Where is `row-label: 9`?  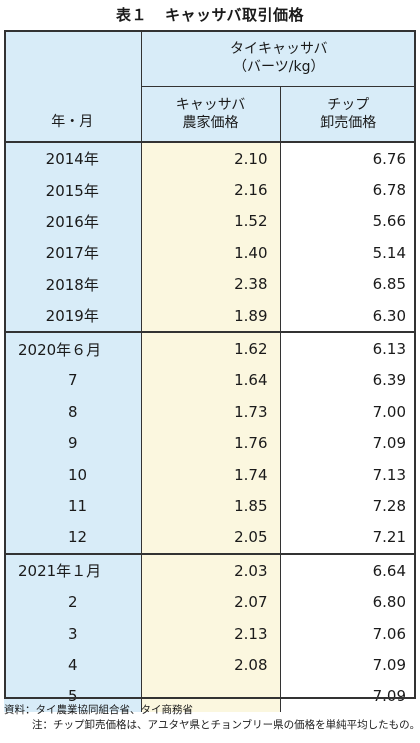
row-label: 9 is located at coordinates (73, 443).